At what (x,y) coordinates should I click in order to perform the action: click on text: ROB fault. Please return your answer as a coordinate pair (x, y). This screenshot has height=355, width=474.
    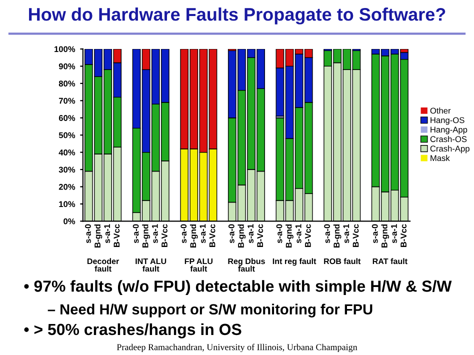
    Looking at the image, I should click on (342, 261).